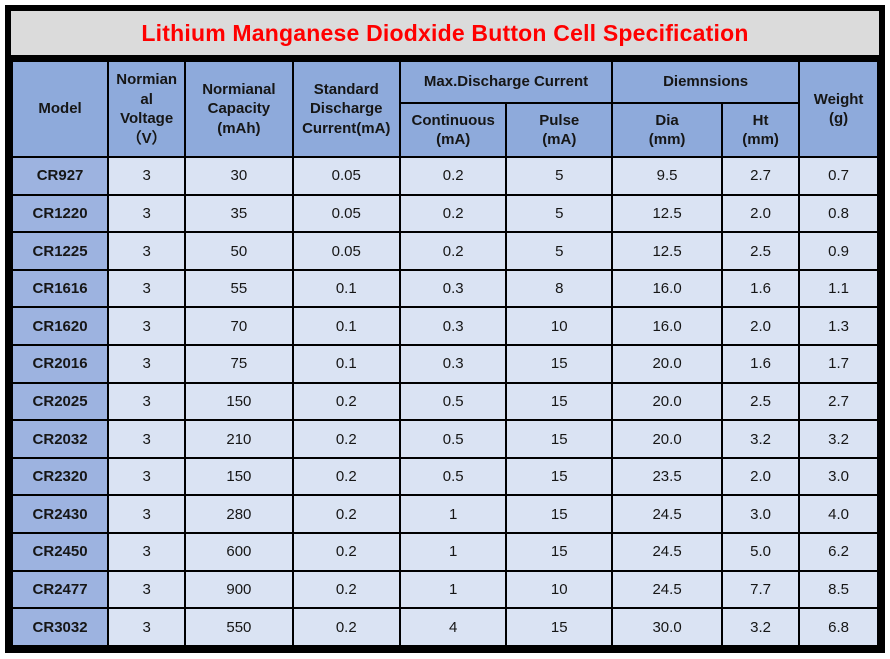 This screenshot has width=890, height=659. I want to click on table-row: CR2477 3 900 0.2 1 10 24.5 7.7 8.5, so click(444, 589).